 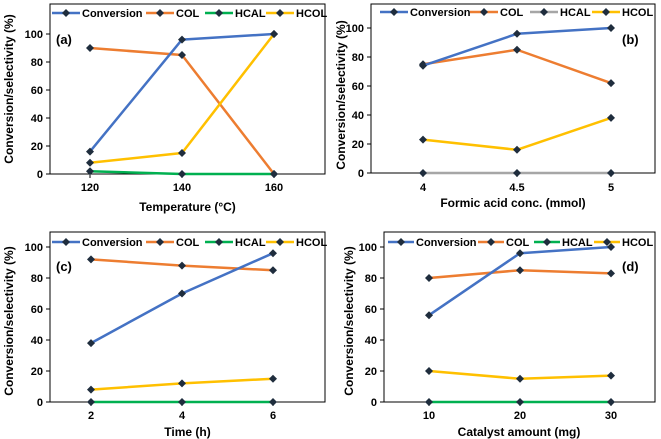 I want to click on x-tick-label: 30, so click(x=611, y=416).